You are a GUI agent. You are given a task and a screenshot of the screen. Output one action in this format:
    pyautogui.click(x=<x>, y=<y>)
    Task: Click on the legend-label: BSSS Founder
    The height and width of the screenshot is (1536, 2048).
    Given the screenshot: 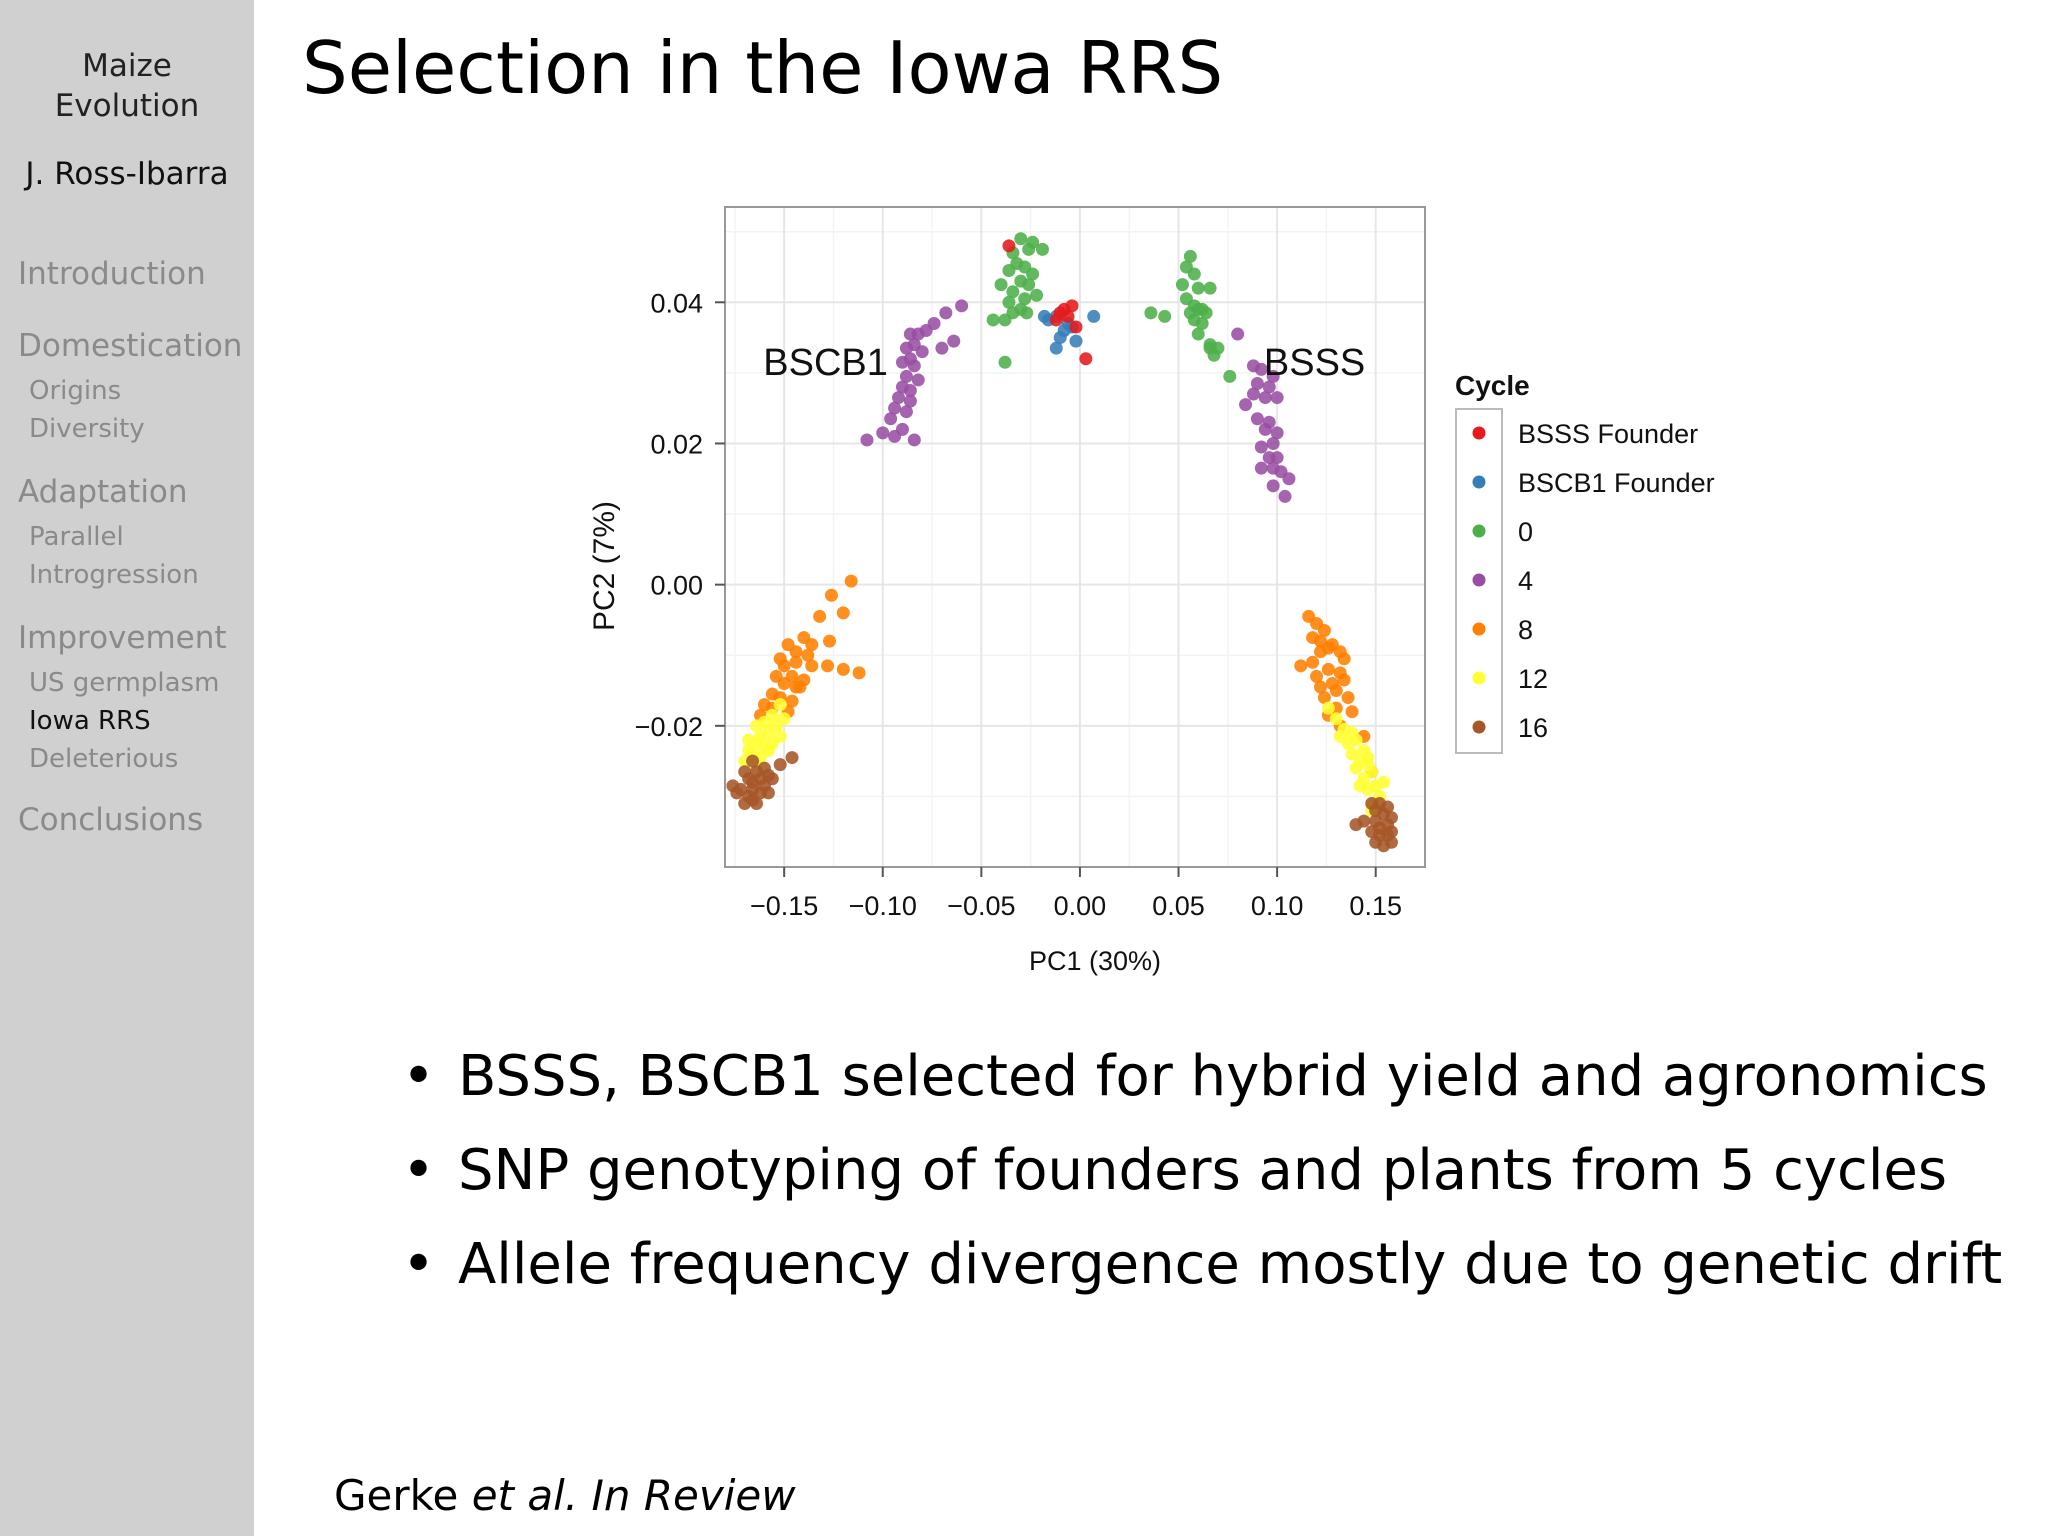 What is the action you would take?
    pyautogui.click(x=1608, y=434)
    